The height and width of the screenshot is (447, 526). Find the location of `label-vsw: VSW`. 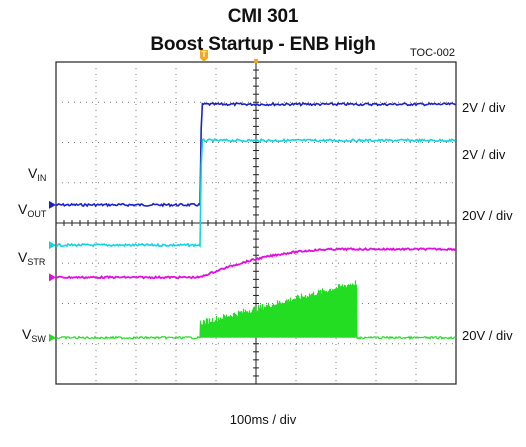

label-vsw: VSW is located at coordinates (34, 335).